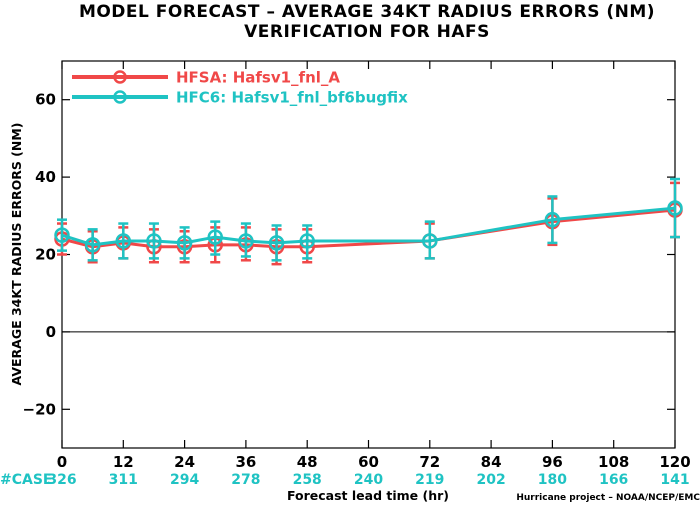  I want to click on x-axis-label: Forecast lead time (hr), so click(368, 495).